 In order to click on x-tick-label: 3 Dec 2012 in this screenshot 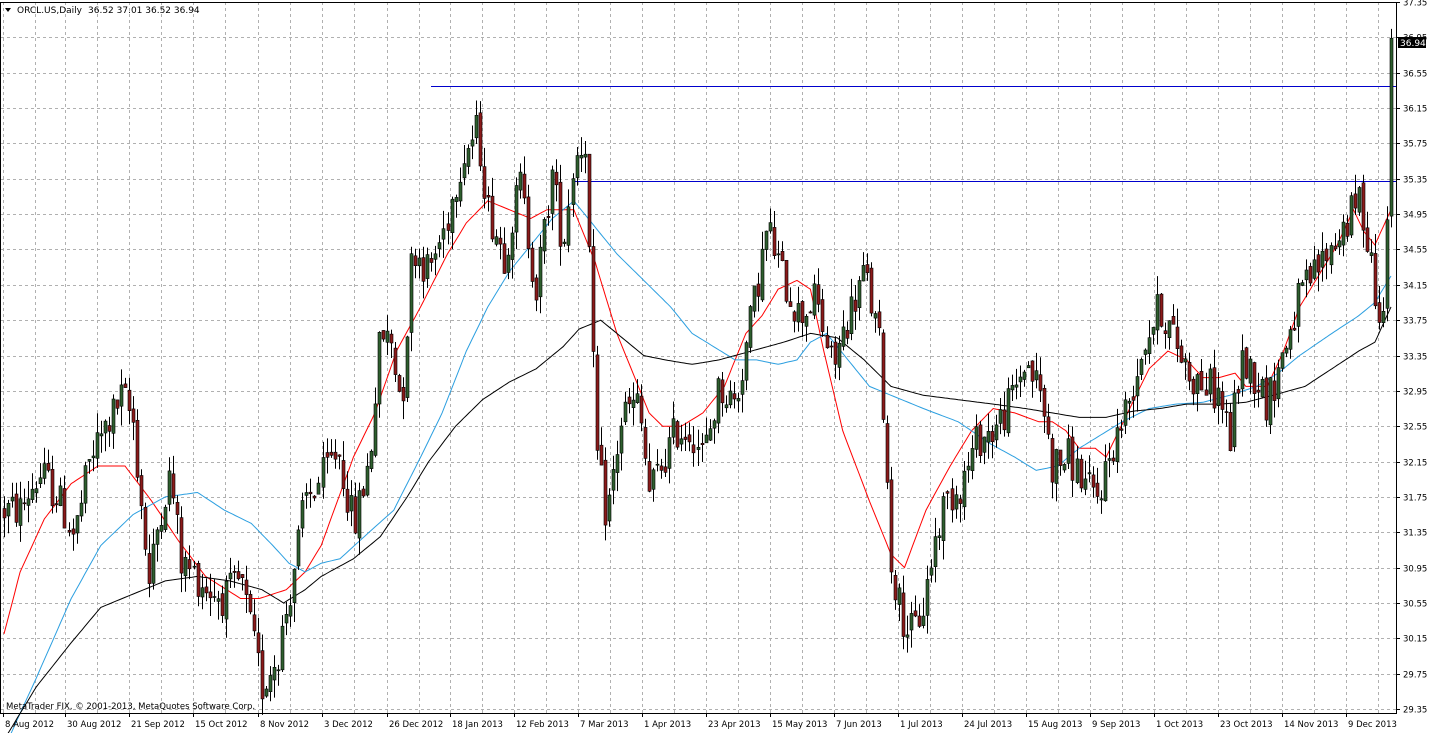, I will do `click(348, 725)`.